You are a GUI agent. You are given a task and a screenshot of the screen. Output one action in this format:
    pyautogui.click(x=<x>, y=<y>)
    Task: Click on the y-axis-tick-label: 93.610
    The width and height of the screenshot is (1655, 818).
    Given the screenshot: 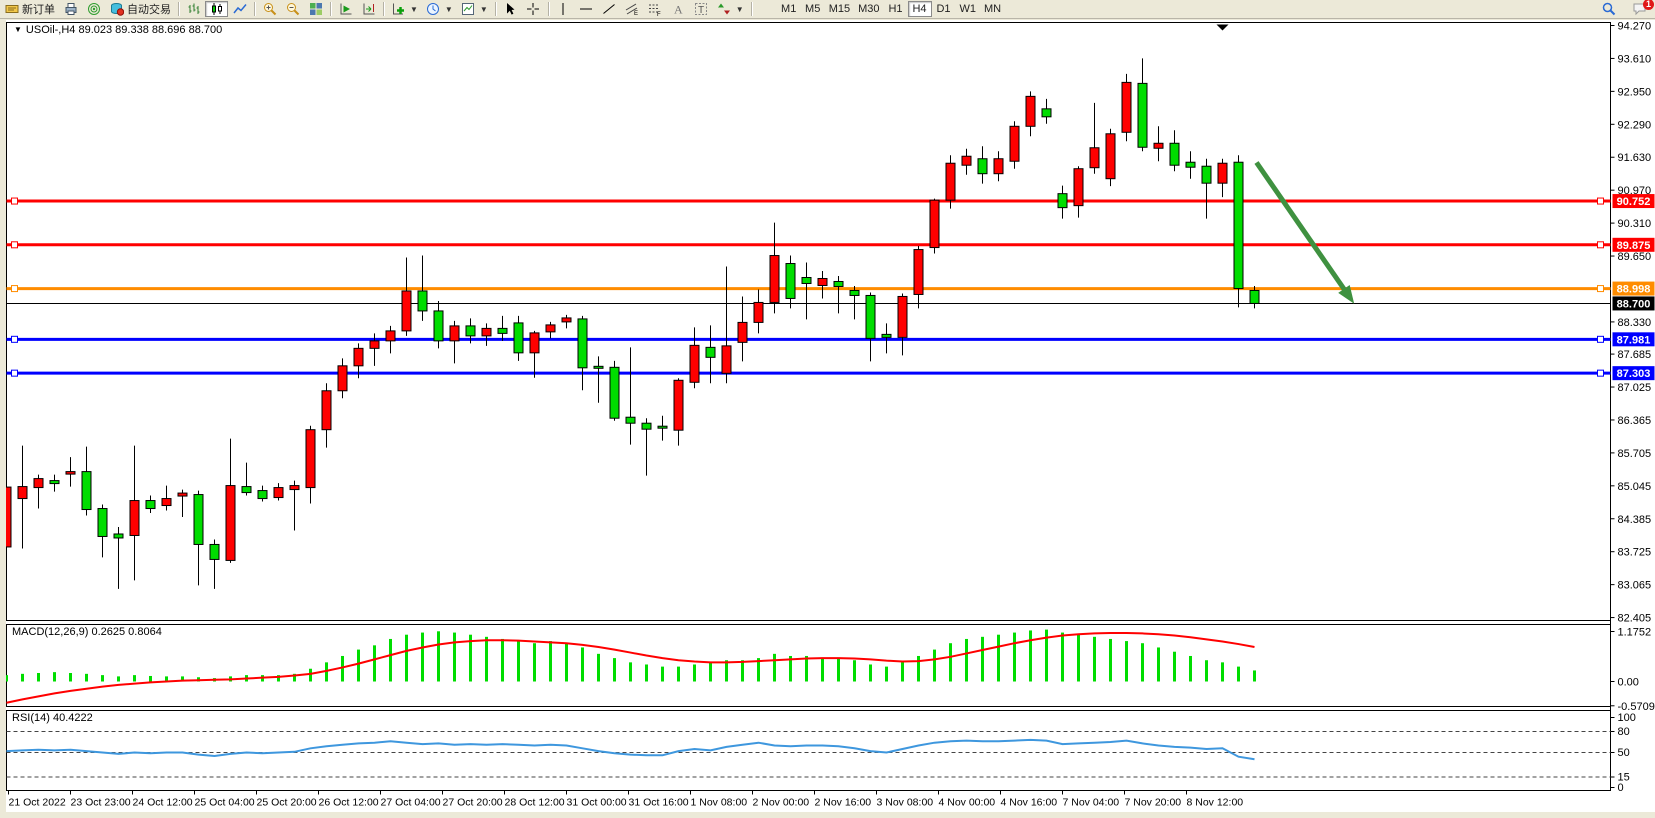 What is the action you would take?
    pyautogui.click(x=1635, y=59)
    